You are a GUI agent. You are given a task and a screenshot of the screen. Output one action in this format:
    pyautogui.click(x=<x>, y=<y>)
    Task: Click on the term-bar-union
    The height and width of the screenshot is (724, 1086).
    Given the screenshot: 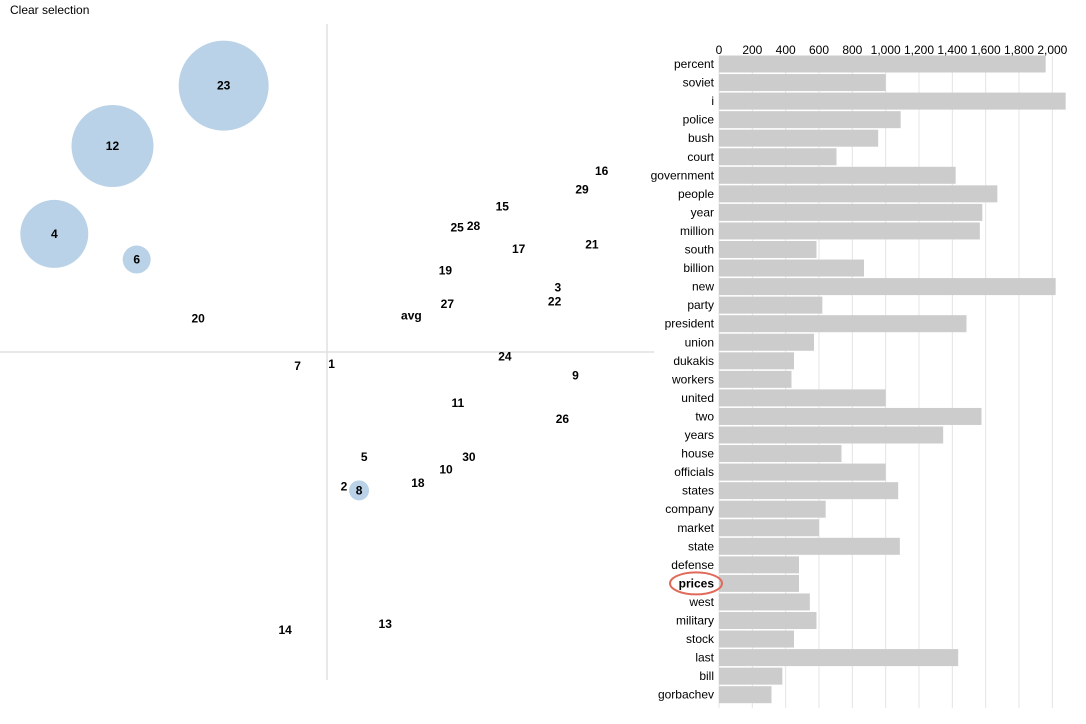 What is the action you would take?
    pyautogui.click(x=766, y=342)
    